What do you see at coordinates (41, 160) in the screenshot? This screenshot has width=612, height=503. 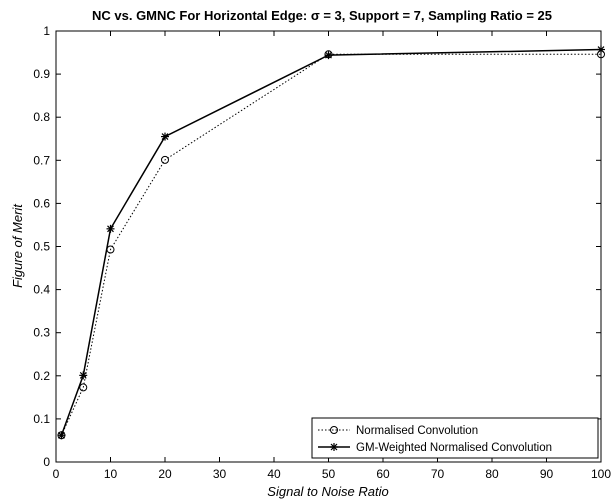 I see `y-tick-label: 0.7` at bounding box center [41, 160].